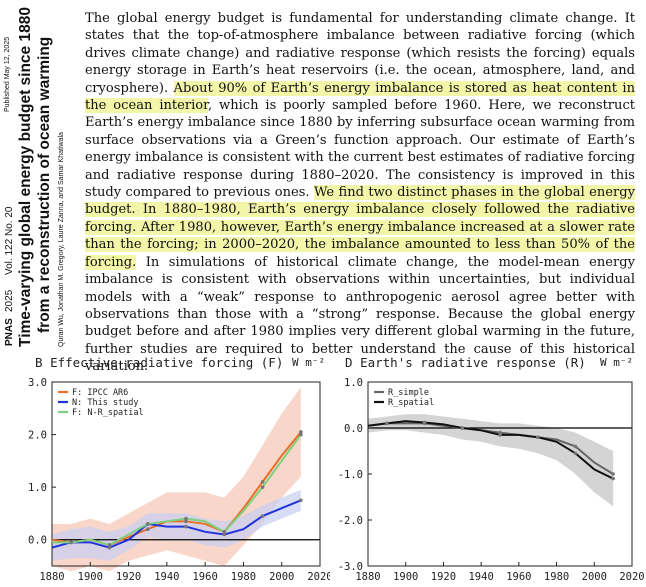  What do you see at coordinates (408, 393) in the screenshot?
I see `legend-label-1: R_simple` at bounding box center [408, 393].